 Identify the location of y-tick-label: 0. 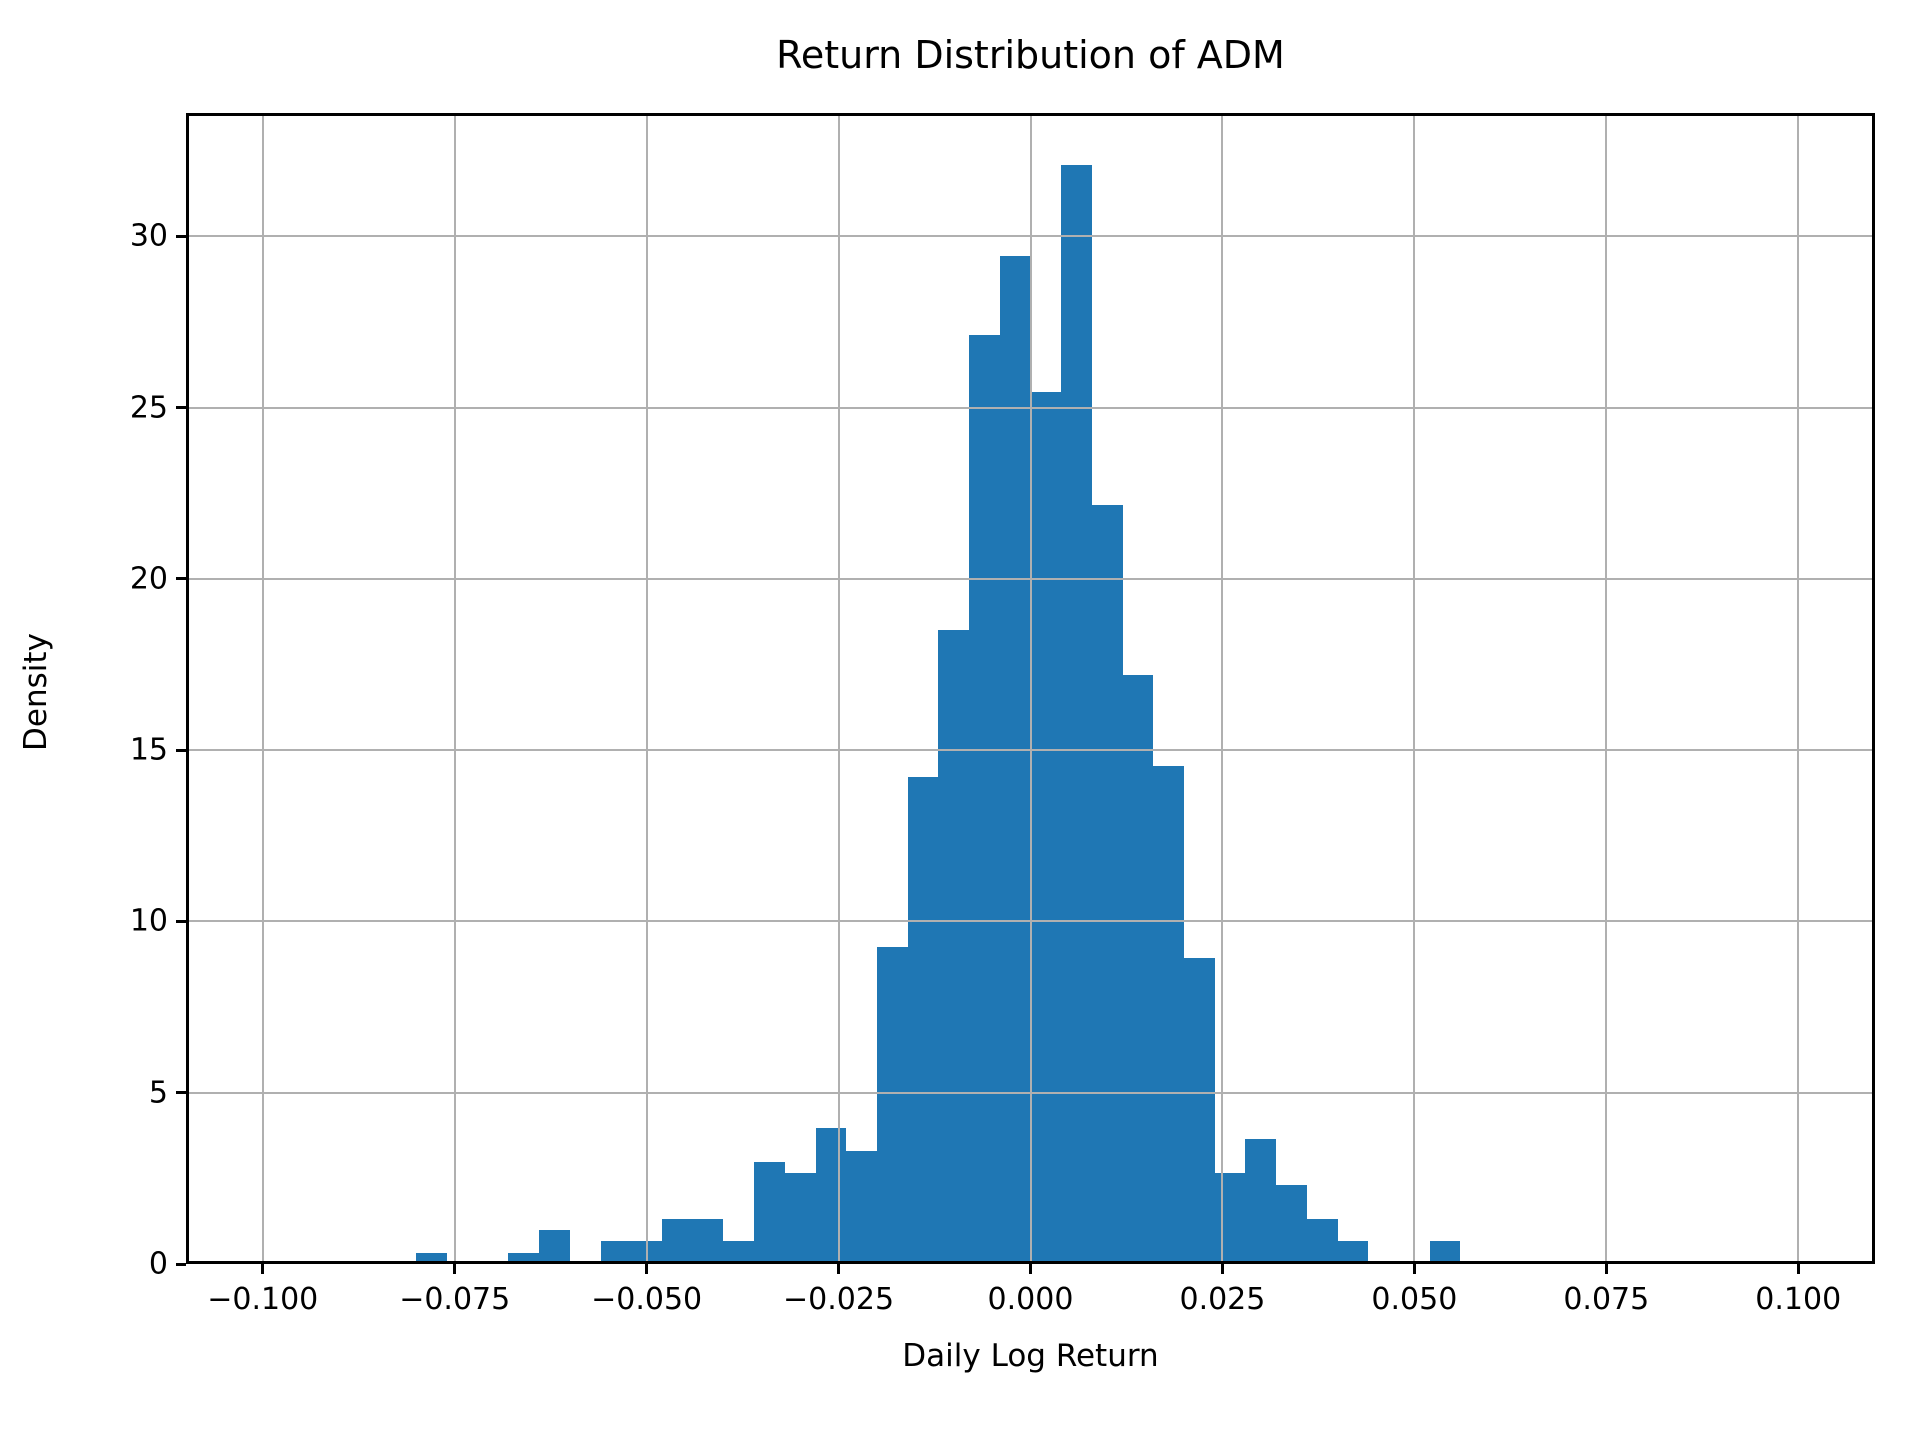
(158, 1264).